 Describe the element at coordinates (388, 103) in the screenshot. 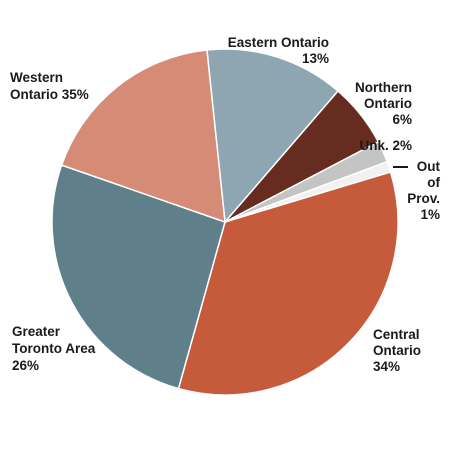

I see `slice-label-1-line-1: Ontario` at that location.